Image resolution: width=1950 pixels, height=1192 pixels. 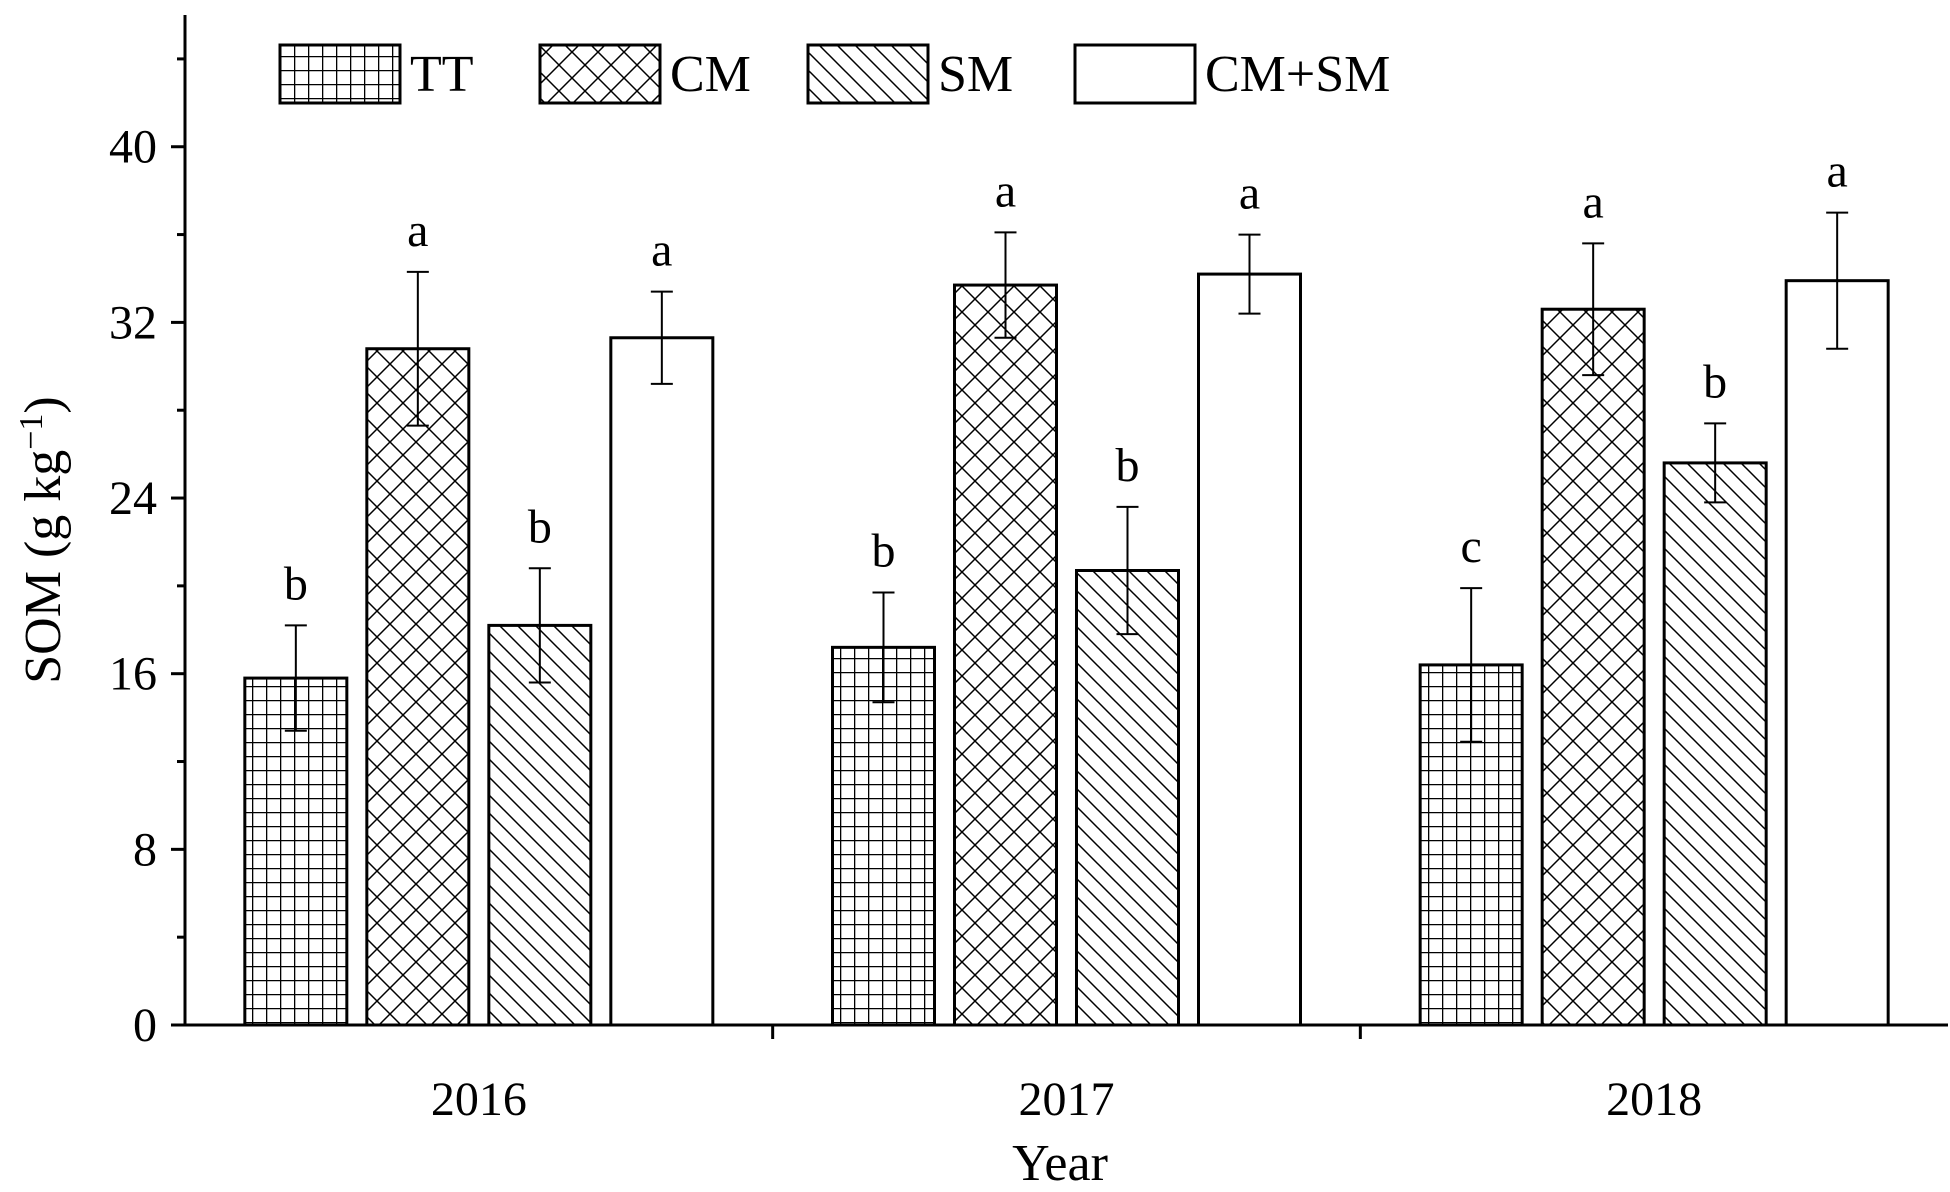 I want to click on y-tick-label: 8, so click(x=145, y=849).